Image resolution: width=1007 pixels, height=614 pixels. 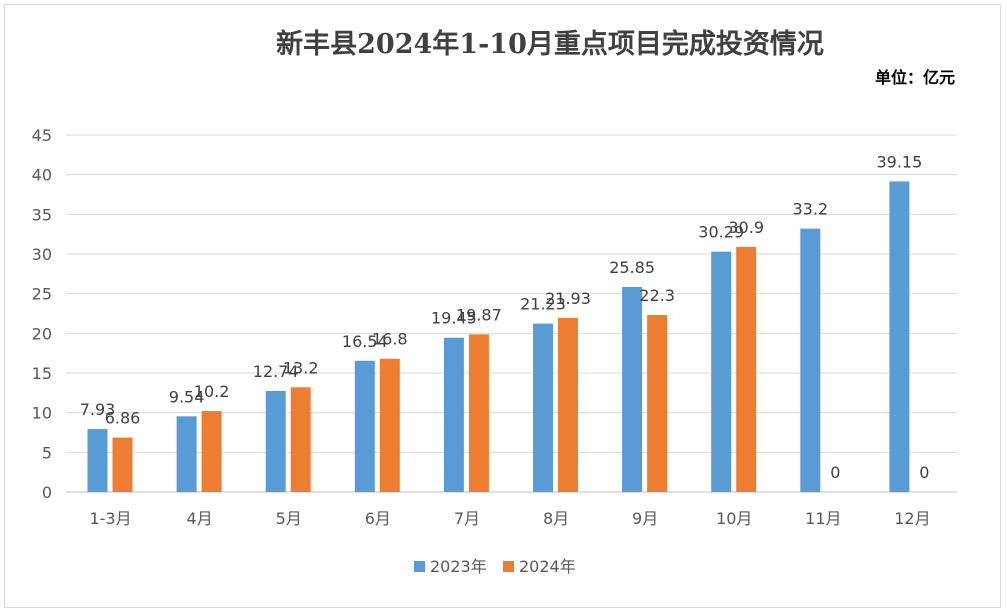 I want to click on y-tick-label: 35, so click(x=42, y=214).